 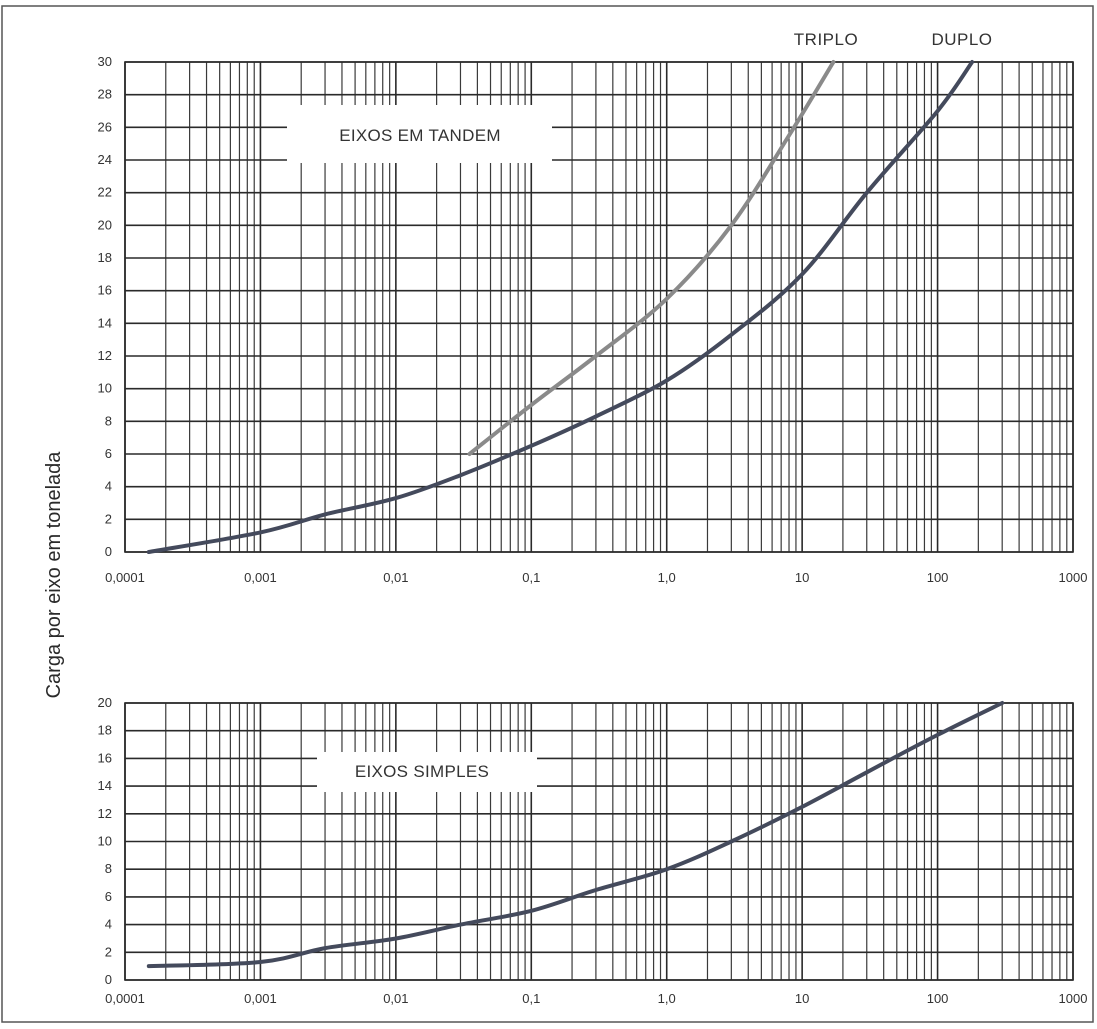 I want to click on box-label: EIXOS SIMPLES, so click(x=422, y=771).